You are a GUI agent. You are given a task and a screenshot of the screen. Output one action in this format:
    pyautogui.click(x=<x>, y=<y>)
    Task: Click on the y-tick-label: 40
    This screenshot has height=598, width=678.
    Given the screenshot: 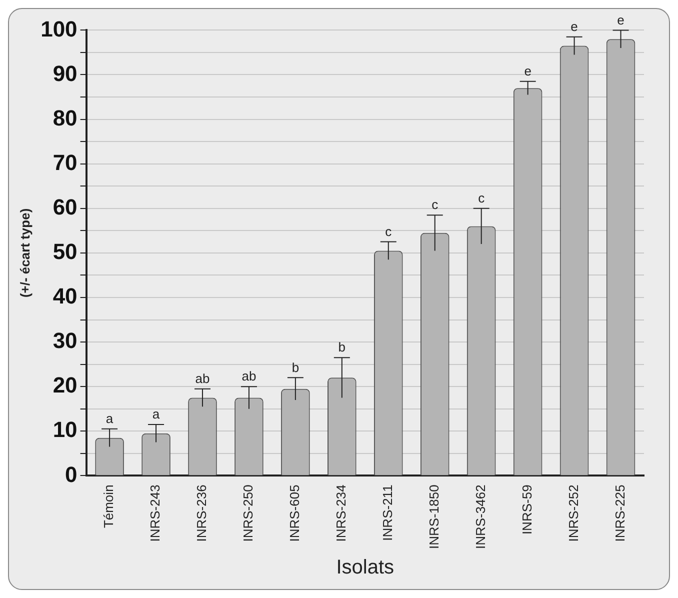 What is the action you would take?
    pyautogui.click(x=65, y=296)
    